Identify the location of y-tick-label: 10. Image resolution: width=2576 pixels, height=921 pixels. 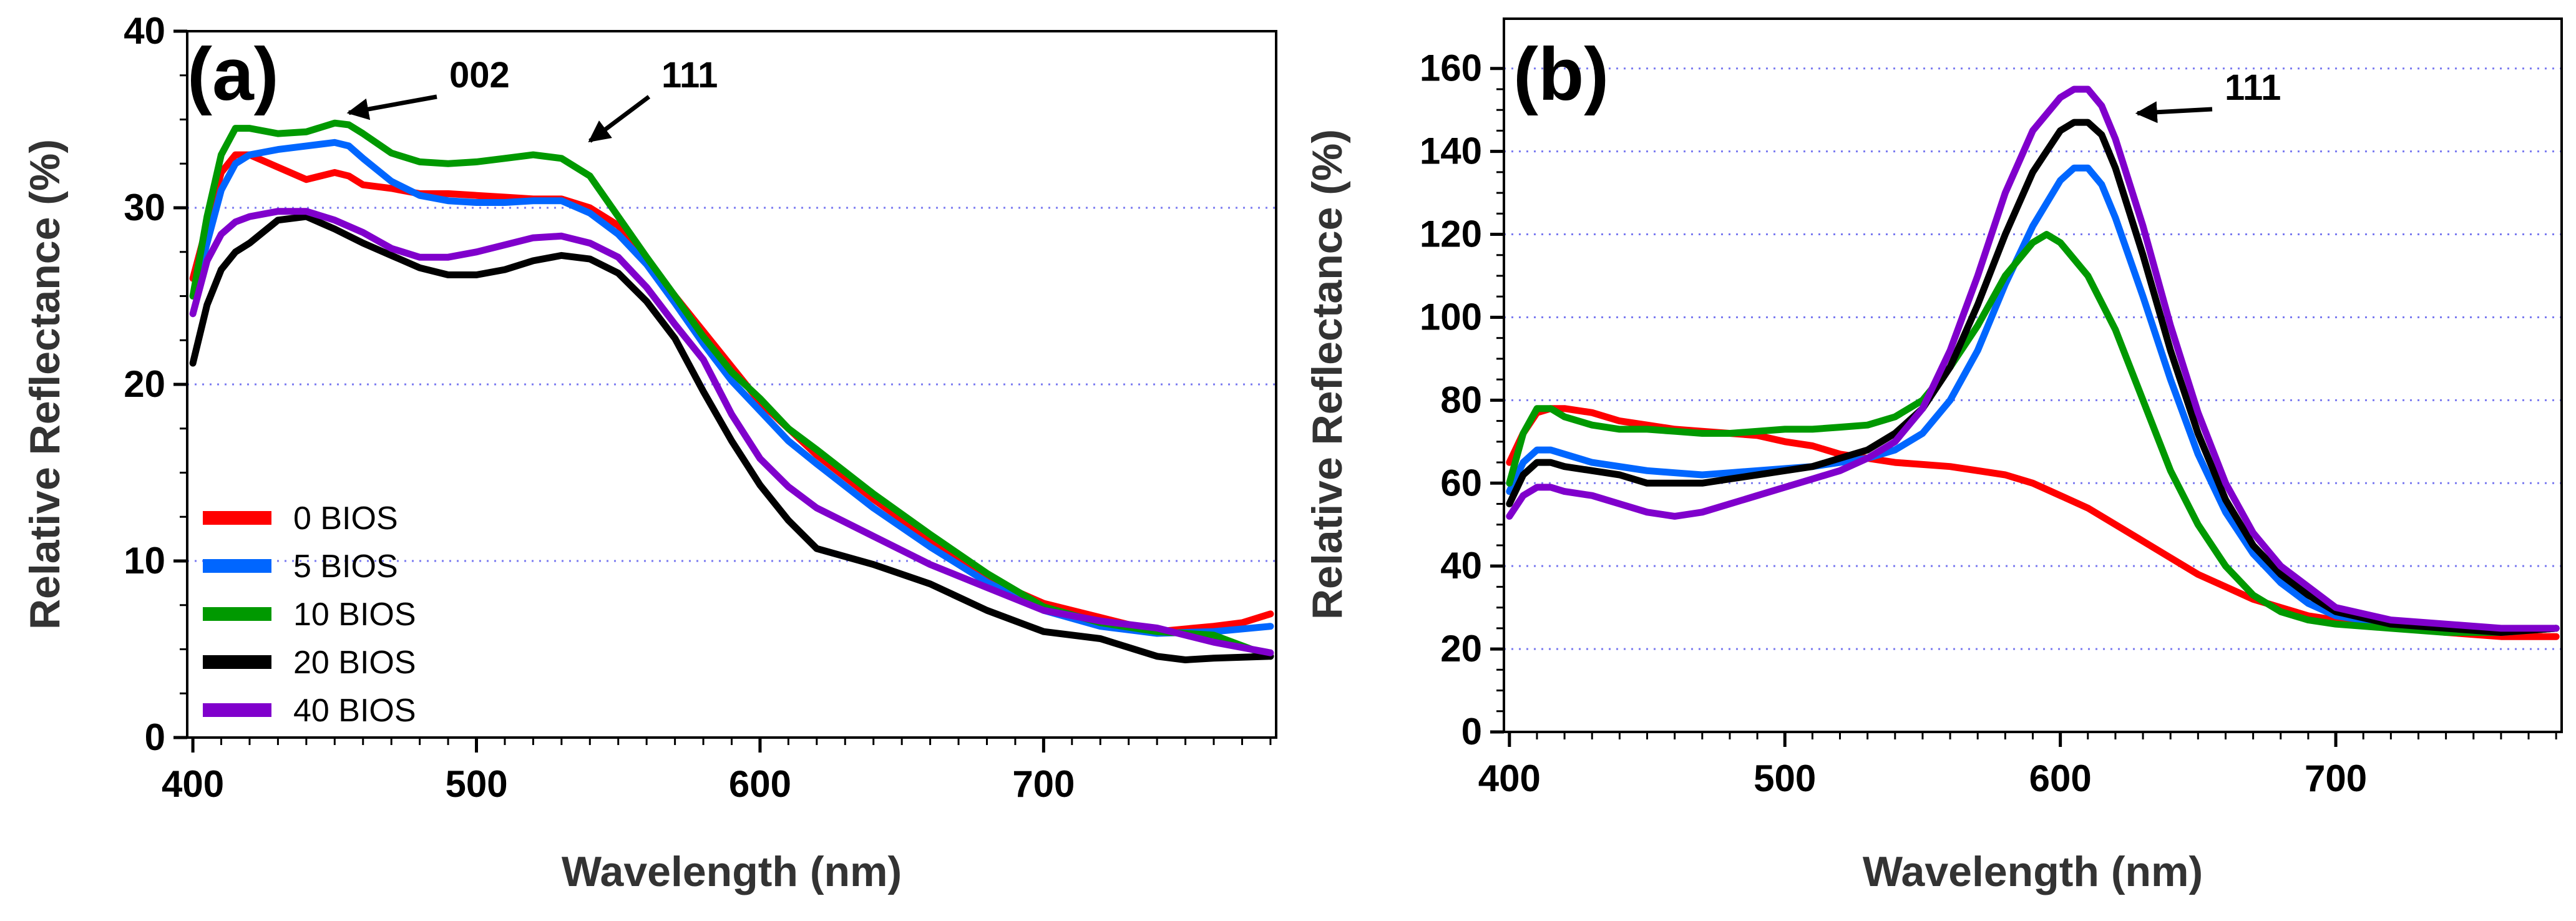
(144, 561).